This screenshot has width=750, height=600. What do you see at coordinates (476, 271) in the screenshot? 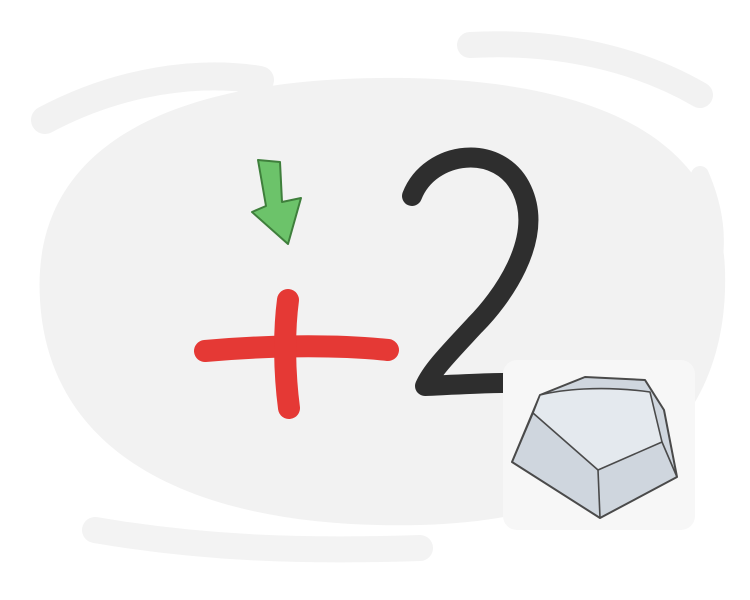
I see `digit-two-glyph` at bounding box center [476, 271].